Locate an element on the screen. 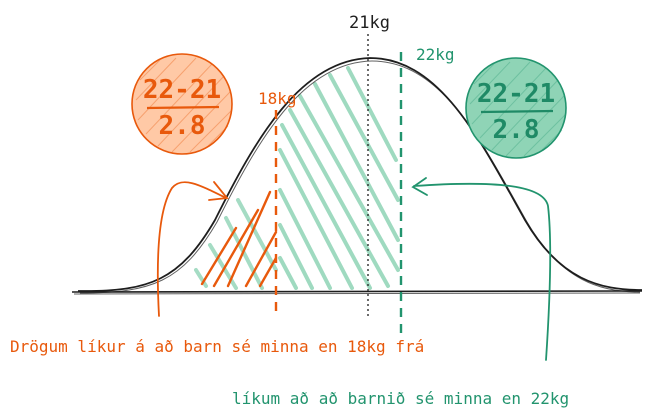  green-fraction-bar is located at coordinates (517, 111).